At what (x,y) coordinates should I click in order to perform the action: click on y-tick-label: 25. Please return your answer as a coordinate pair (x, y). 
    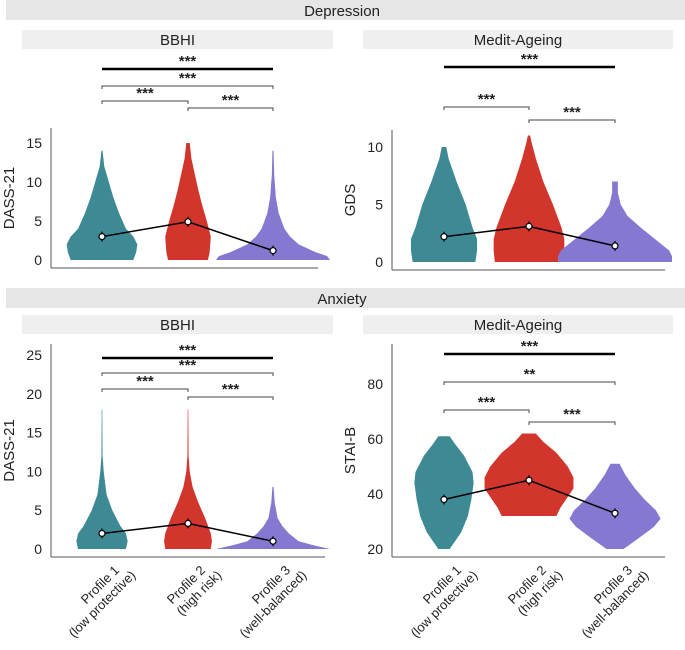
    Looking at the image, I should click on (34, 355).